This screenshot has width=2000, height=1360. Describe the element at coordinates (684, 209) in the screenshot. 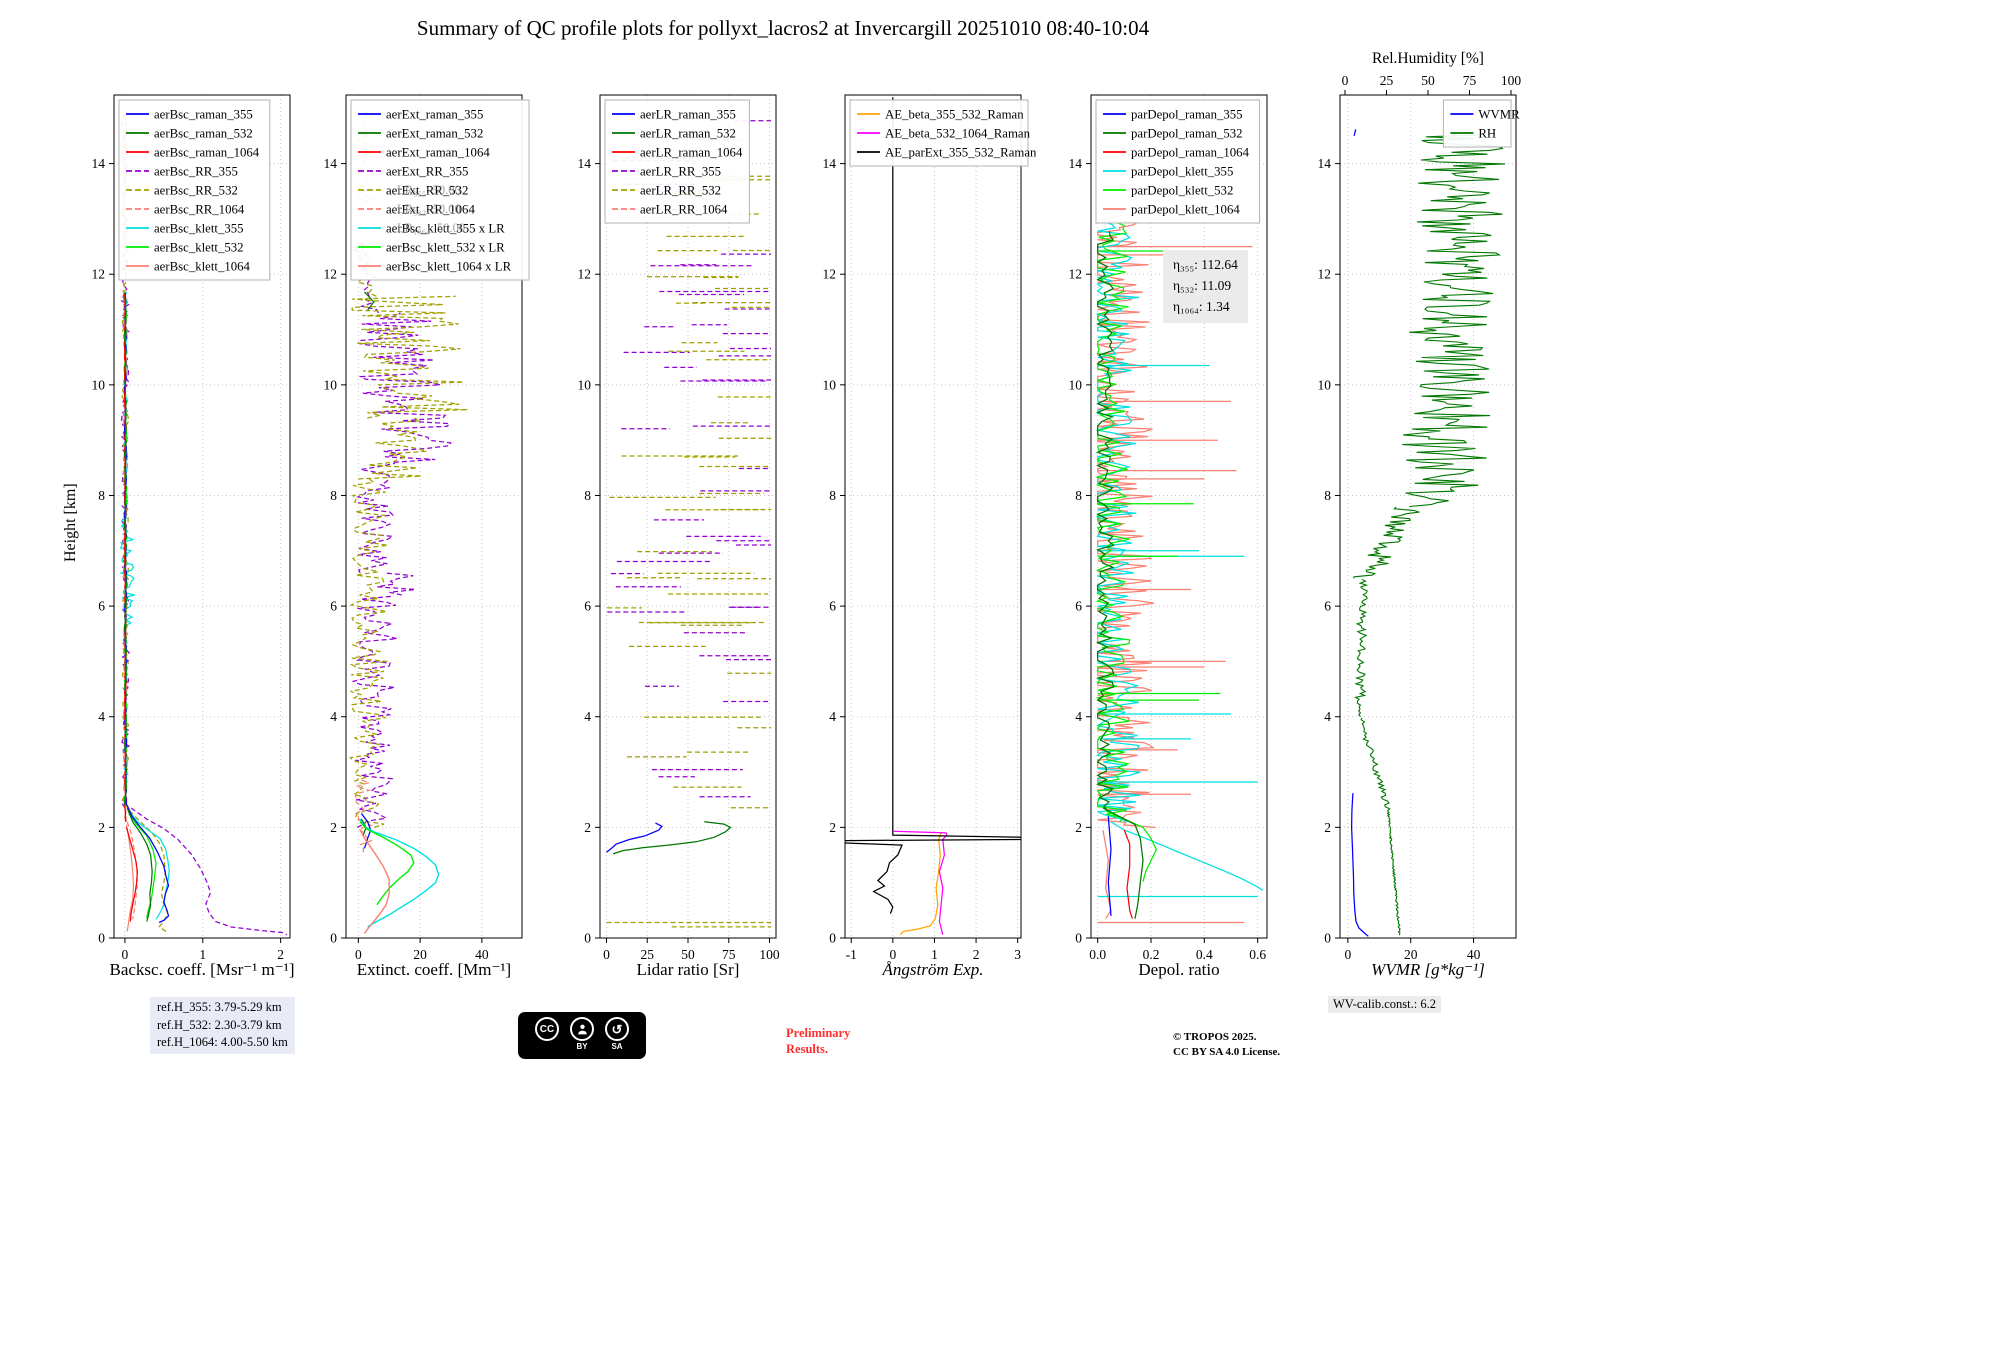

I see `svg-text: aerLR_RR_1064` at that location.